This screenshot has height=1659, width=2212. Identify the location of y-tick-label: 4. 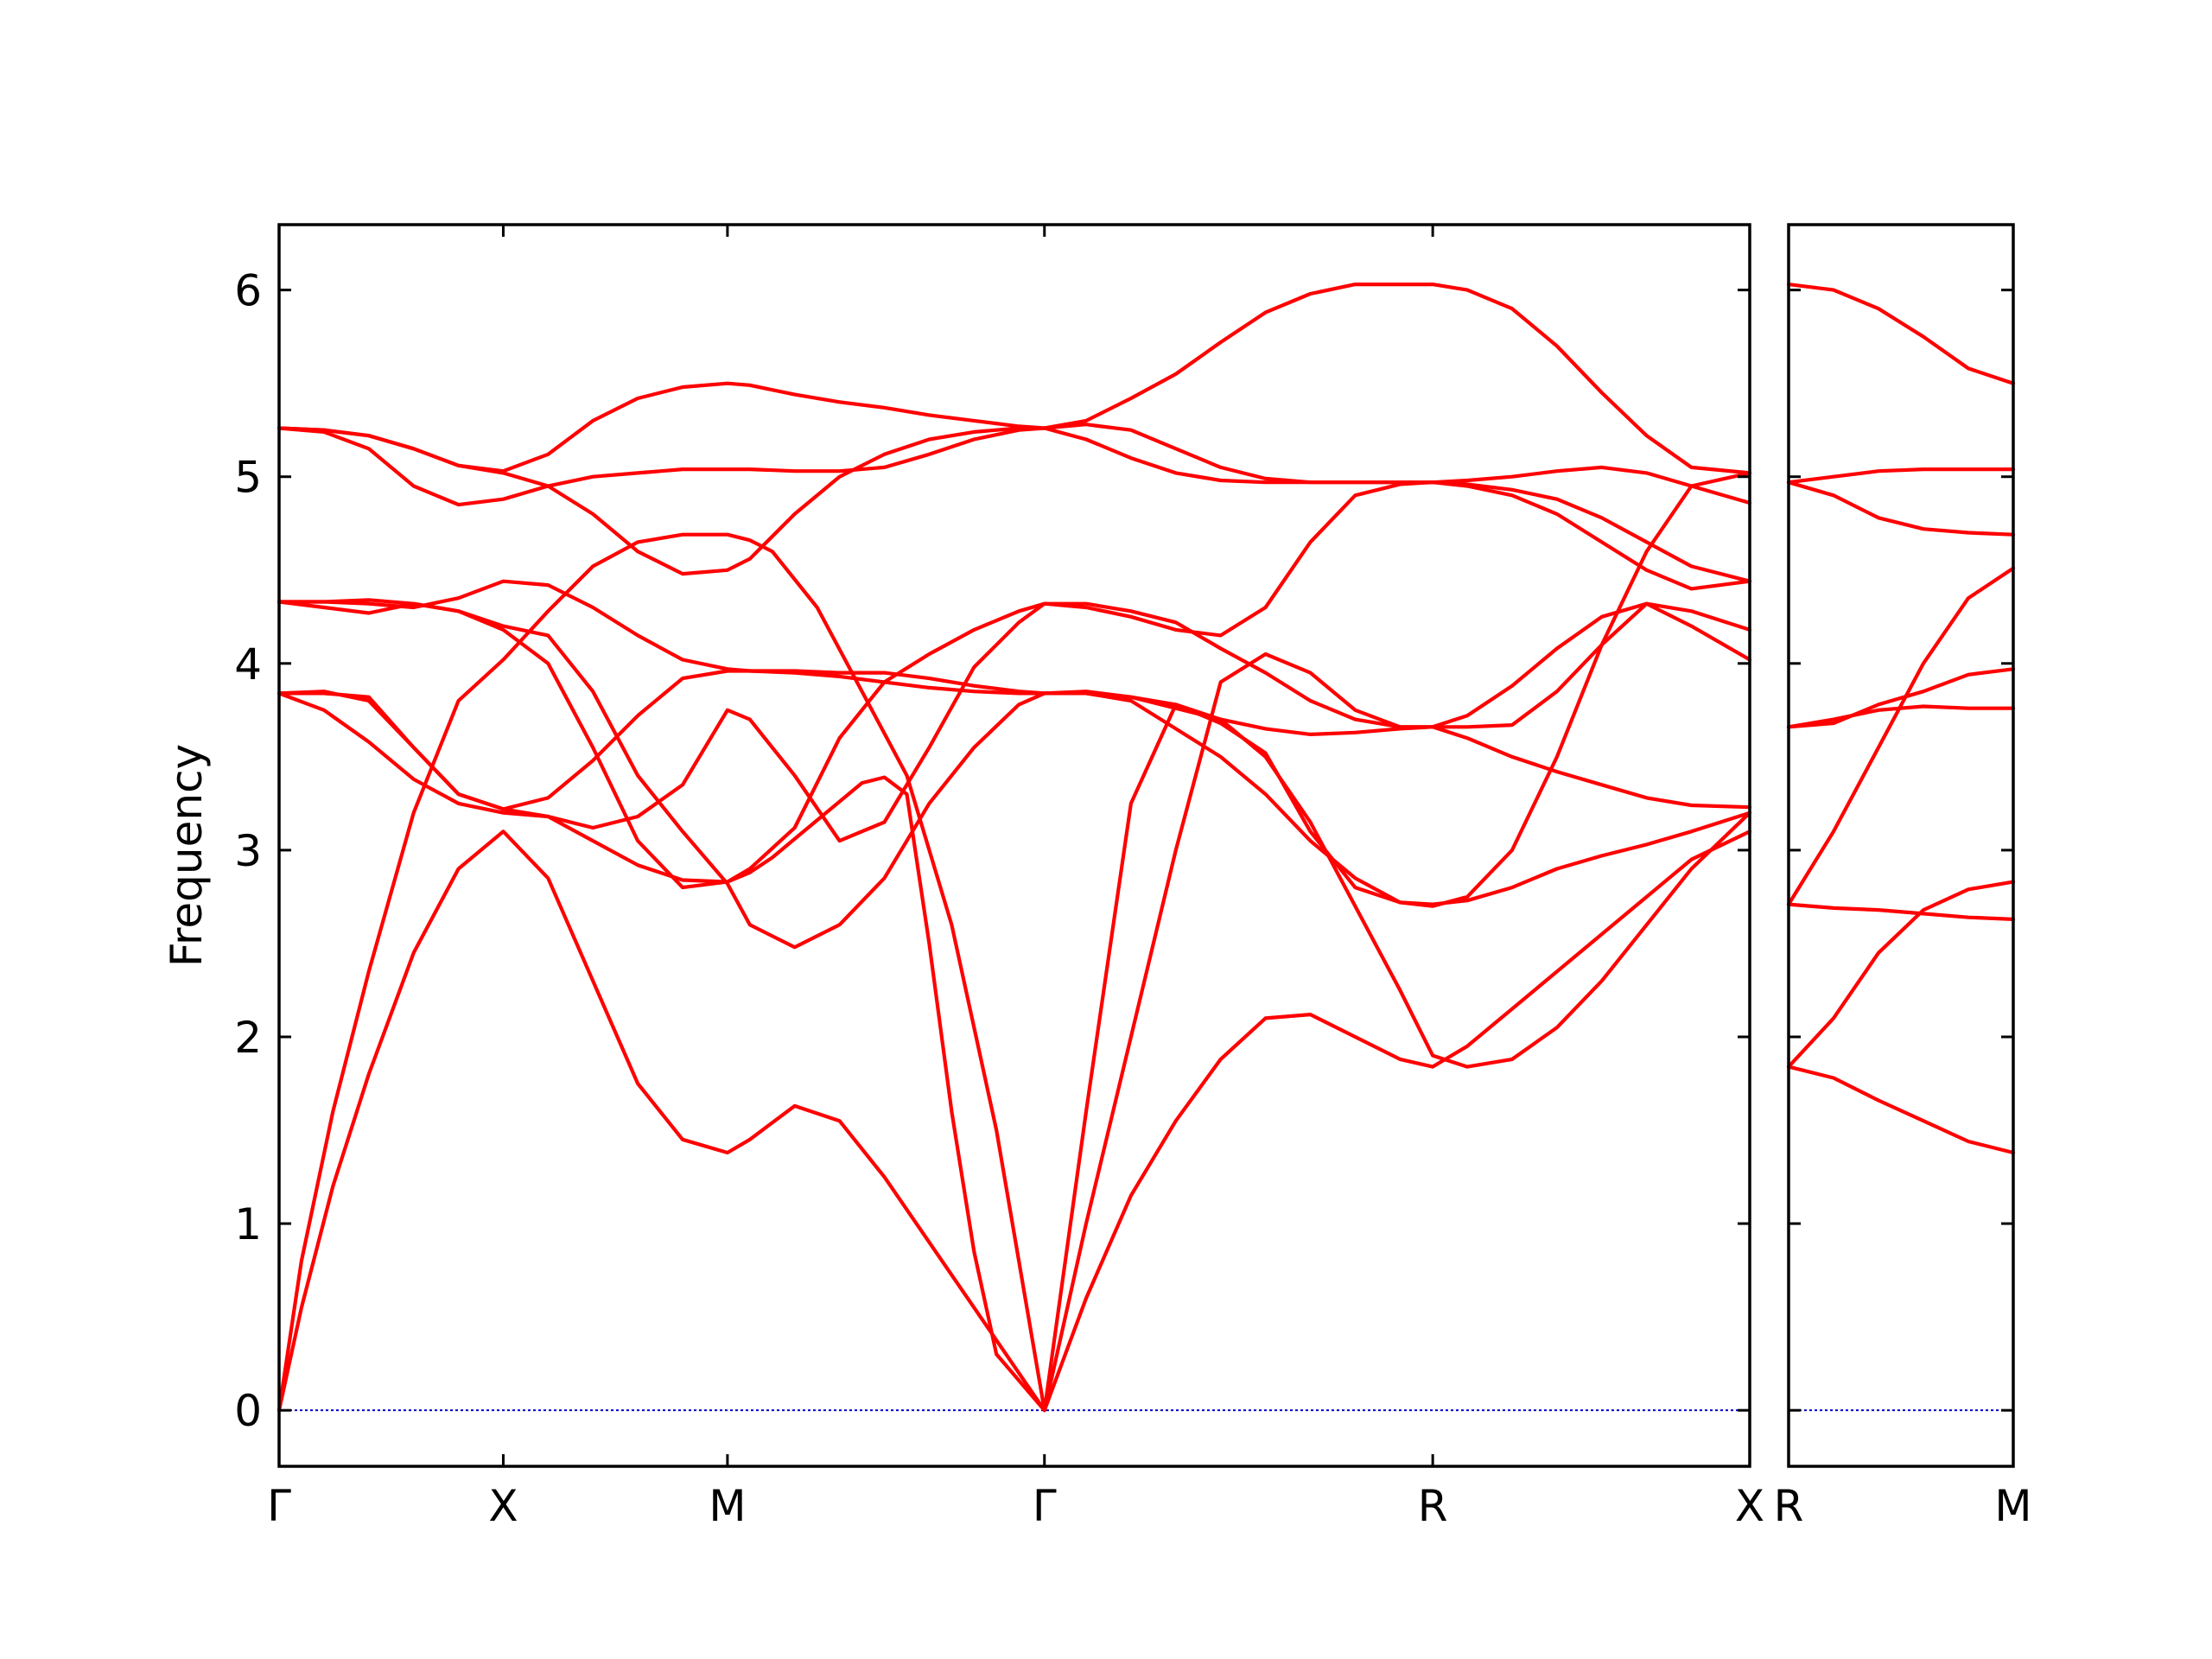
(248, 664).